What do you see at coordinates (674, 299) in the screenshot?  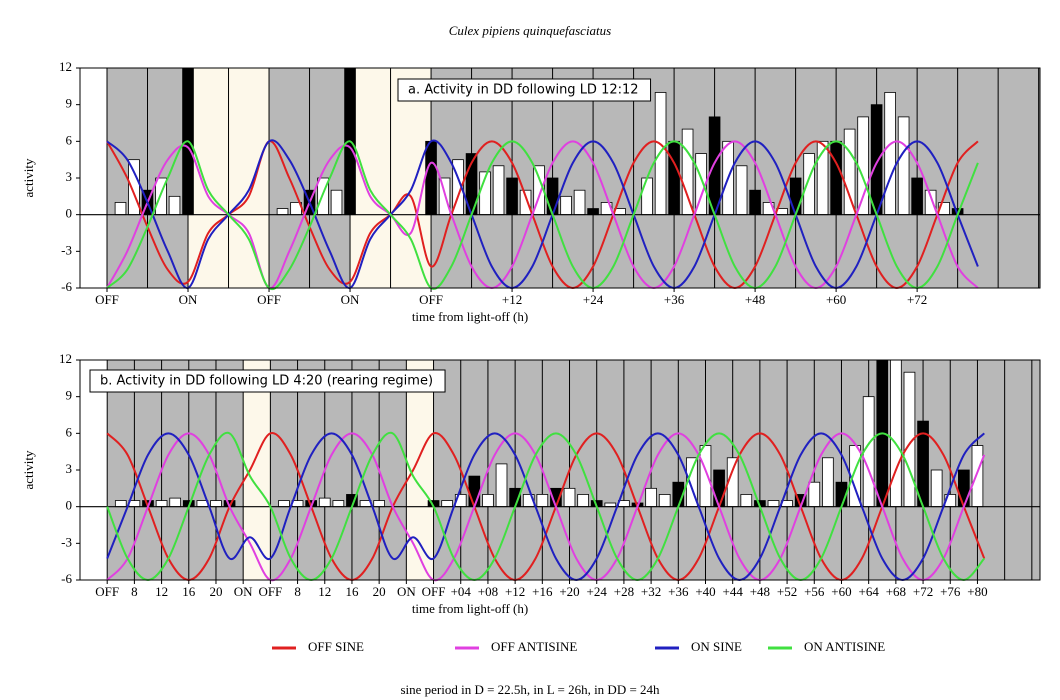 I see `x-tick-label: +36` at bounding box center [674, 299].